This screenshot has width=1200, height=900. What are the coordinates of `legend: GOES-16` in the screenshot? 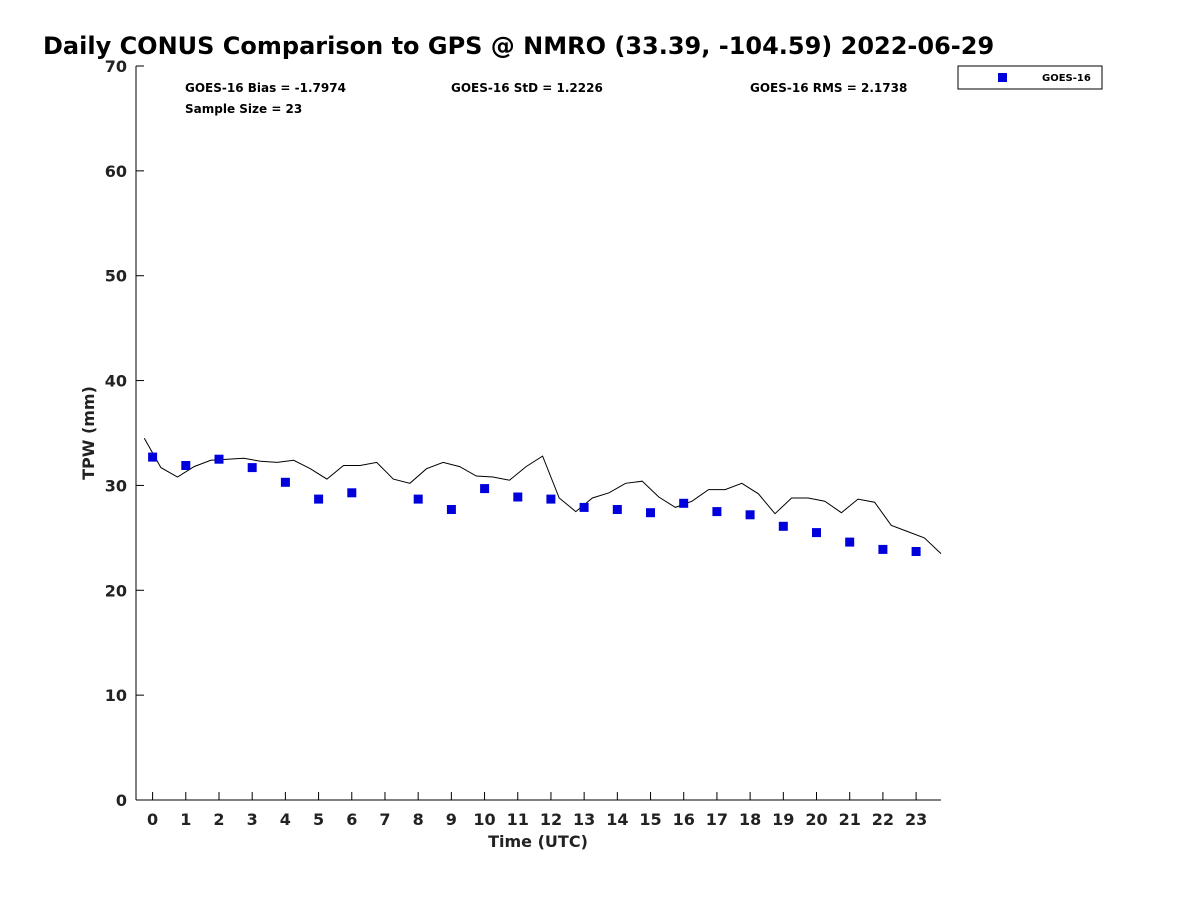 It's located at (1030, 77).